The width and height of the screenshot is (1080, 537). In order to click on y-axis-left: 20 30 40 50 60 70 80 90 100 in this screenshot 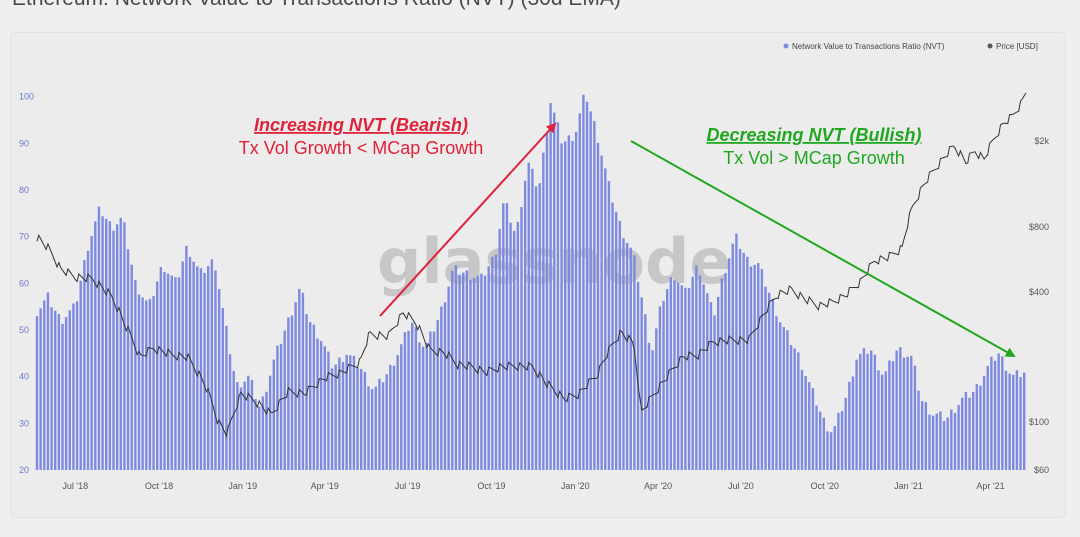, I will do `click(26, 283)`.